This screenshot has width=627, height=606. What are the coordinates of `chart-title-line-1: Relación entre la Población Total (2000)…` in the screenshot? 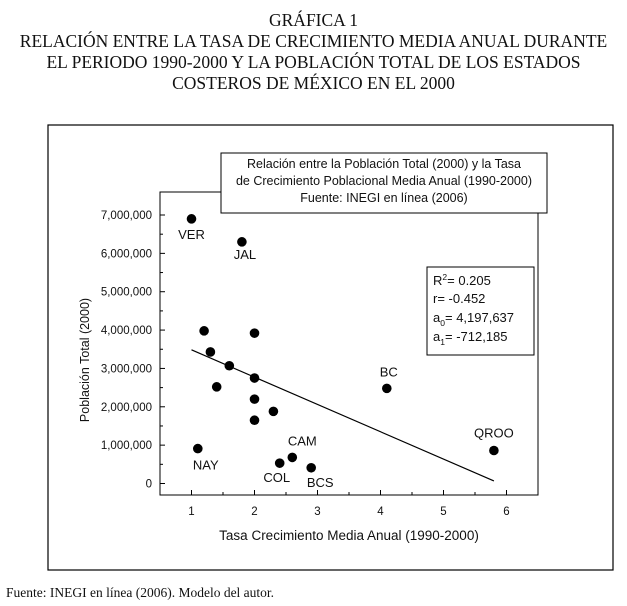 It's located at (384, 164).